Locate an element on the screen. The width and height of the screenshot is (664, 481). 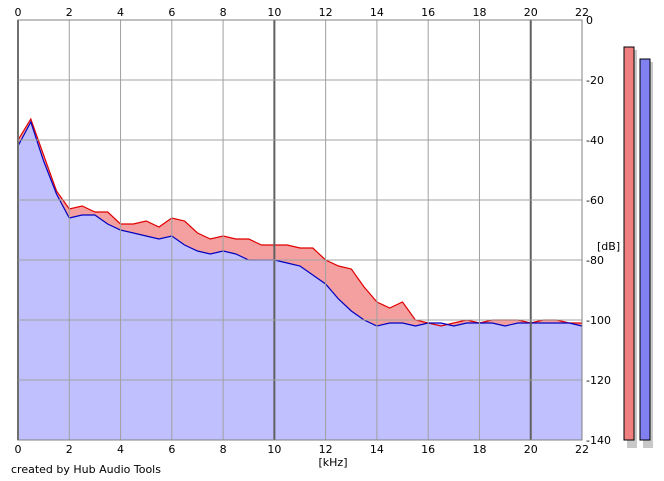
x-tick-label-top: 0 is located at coordinates (18, 12).